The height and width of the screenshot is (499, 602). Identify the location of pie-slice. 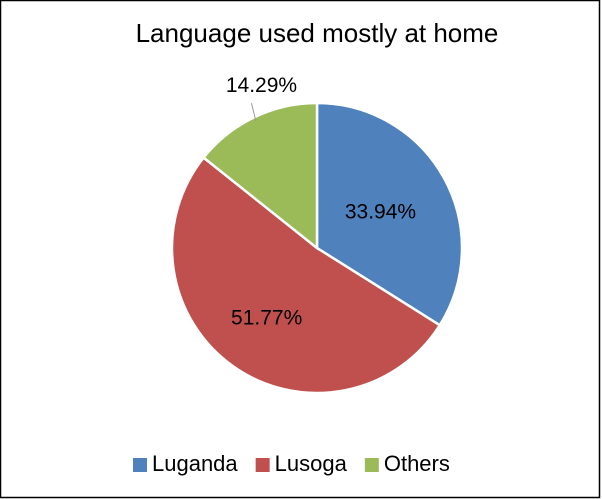
(260, 176).